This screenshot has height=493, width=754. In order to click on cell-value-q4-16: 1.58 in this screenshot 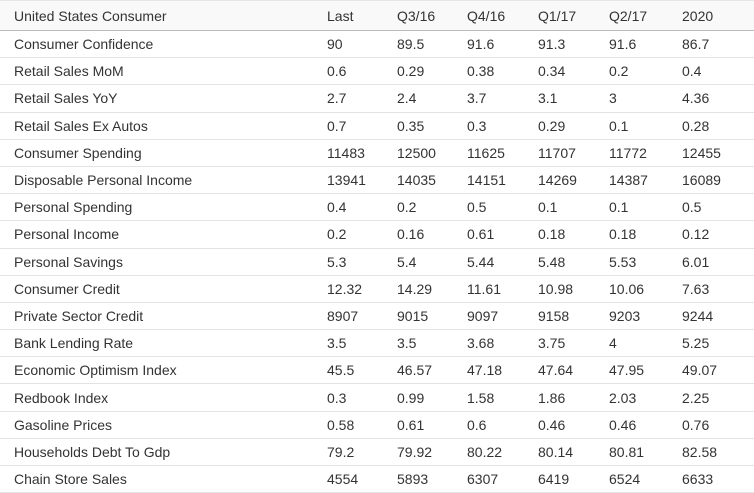, I will do `click(502, 397)`.